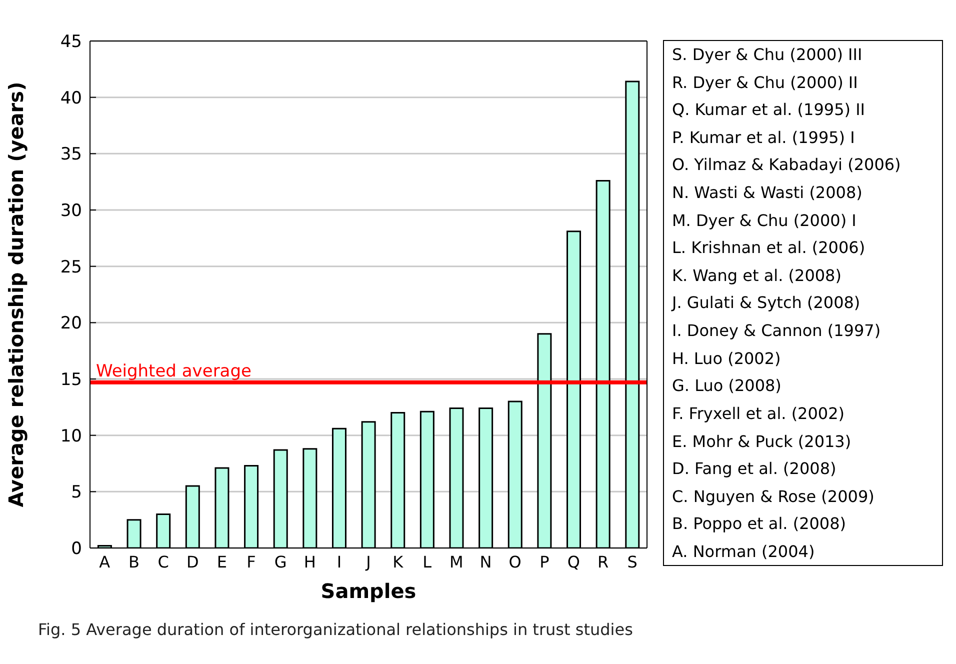 The width and height of the screenshot is (956, 664). Describe the element at coordinates (427, 562) in the screenshot. I see `x-tick-label: L` at that location.